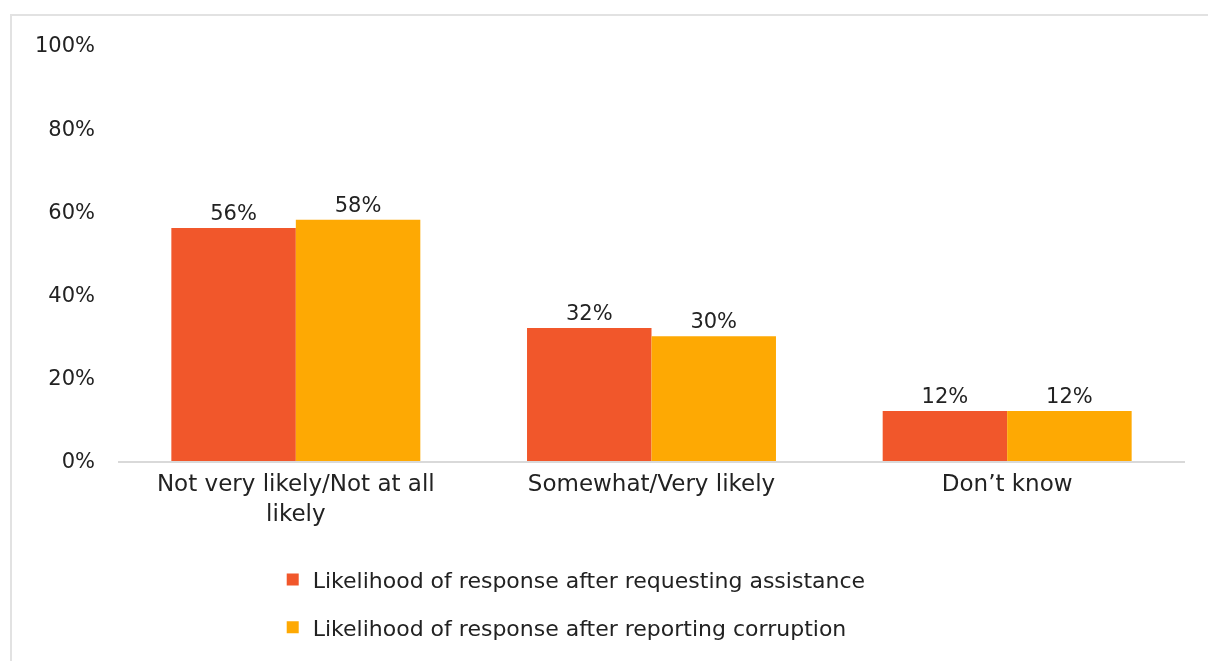 The height and width of the screenshot is (661, 1208). What do you see at coordinates (579, 628) in the screenshot?
I see `legend-label: Likelihood of response after reporting corruption` at bounding box center [579, 628].